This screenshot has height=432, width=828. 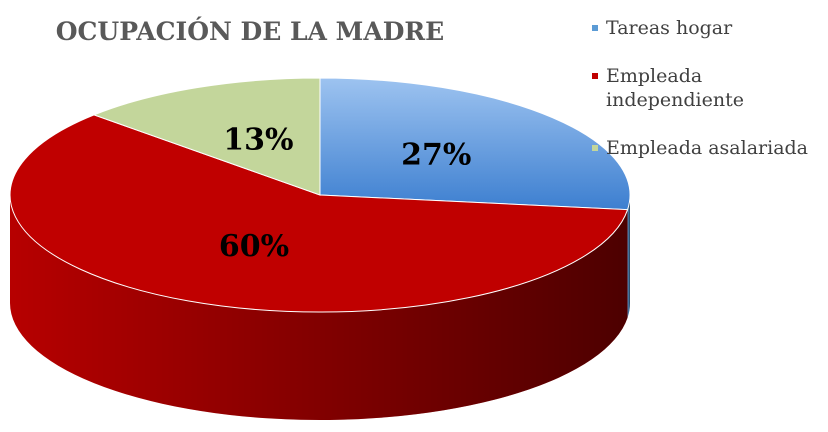 I want to click on legend-item: Empleada asalariada, so click(x=700, y=148).